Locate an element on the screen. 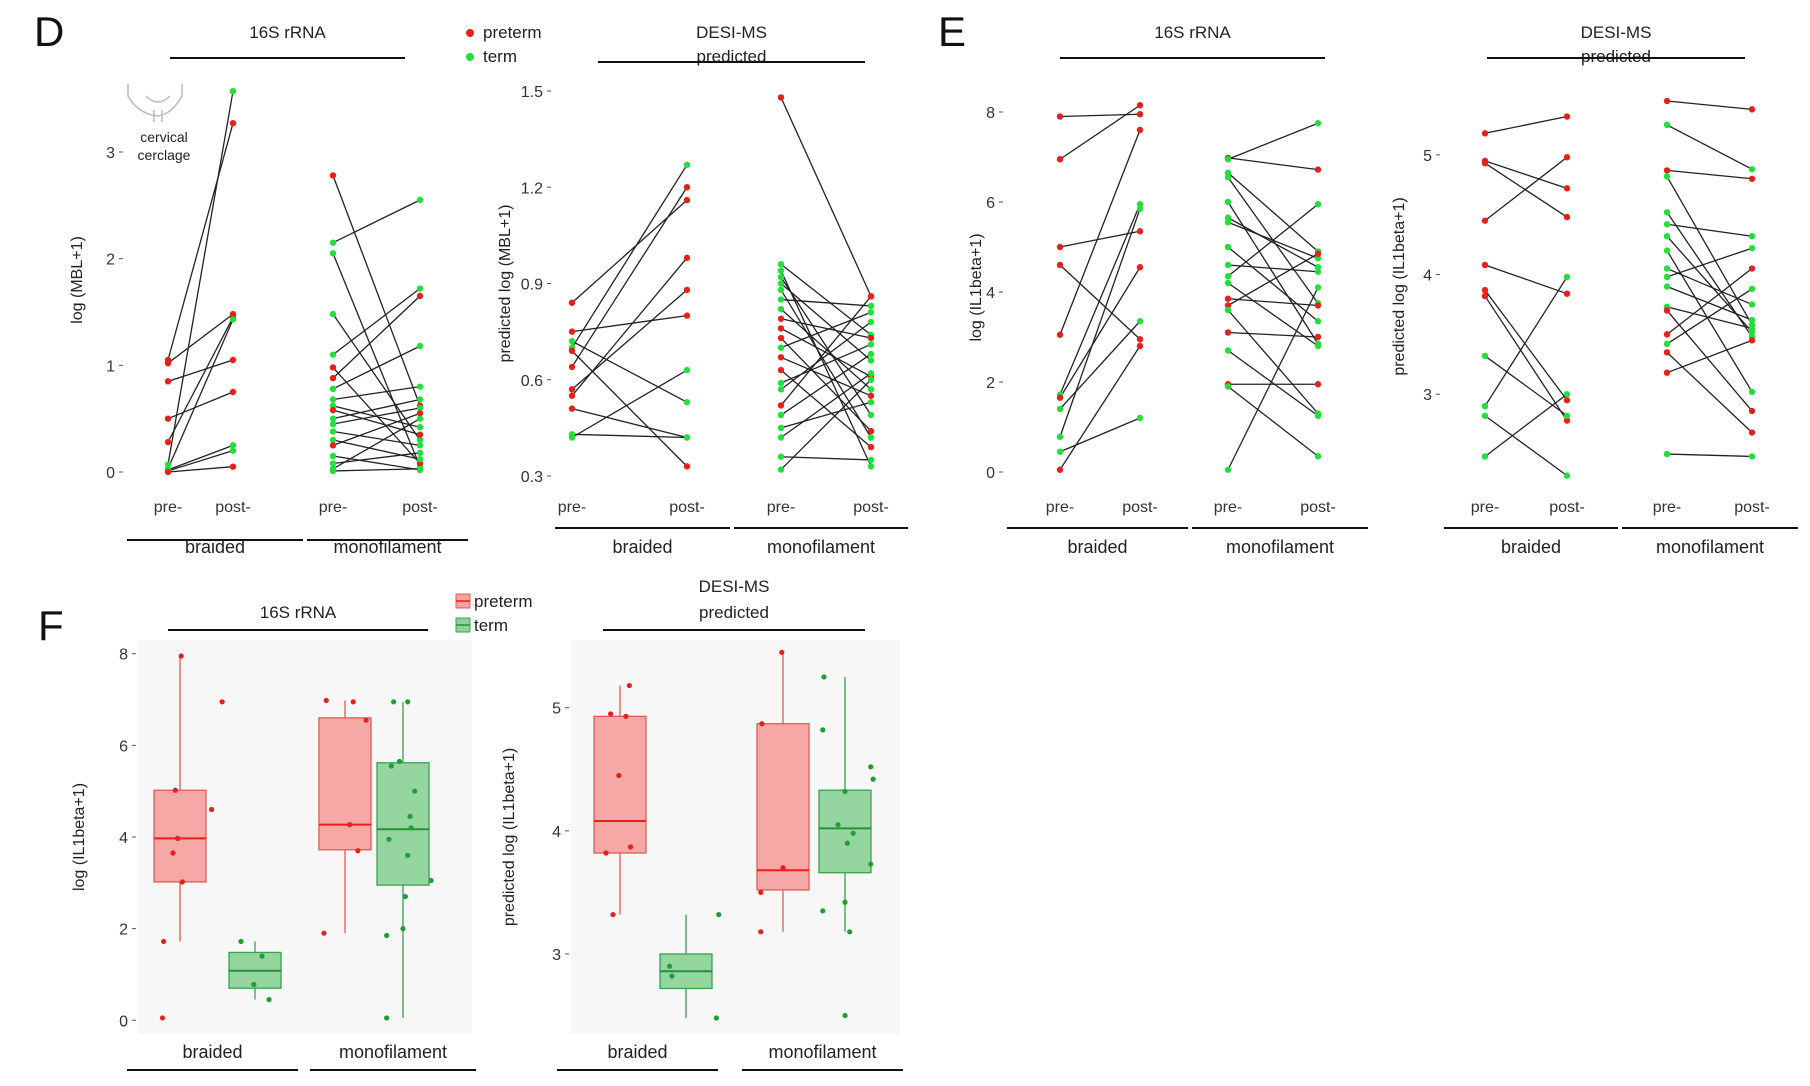  group-label: braided is located at coordinates (1097, 547).